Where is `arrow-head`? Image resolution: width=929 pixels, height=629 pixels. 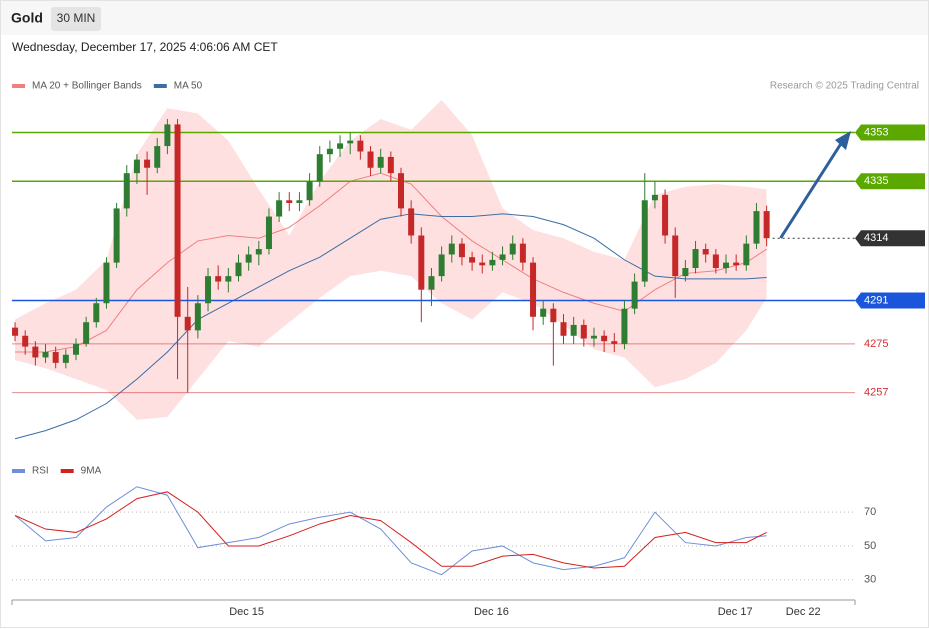
arrow-head is located at coordinates (843, 140).